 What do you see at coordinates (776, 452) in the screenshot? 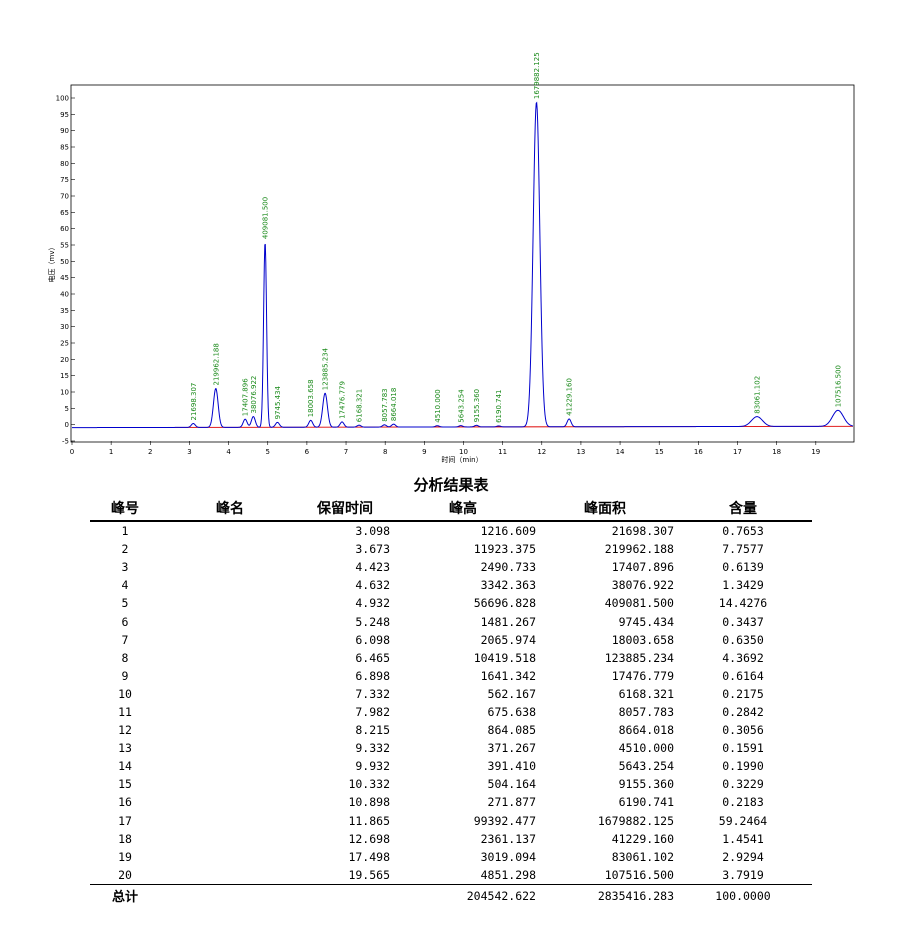
I see `x-tick-label: 18` at bounding box center [776, 452].